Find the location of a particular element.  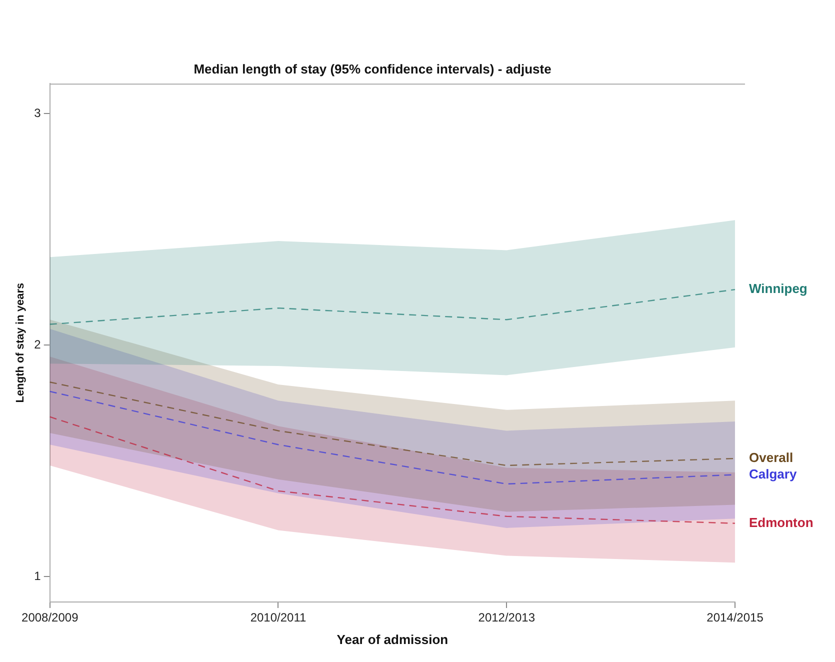

y-tick-label: 3 is located at coordinates (38, 113).